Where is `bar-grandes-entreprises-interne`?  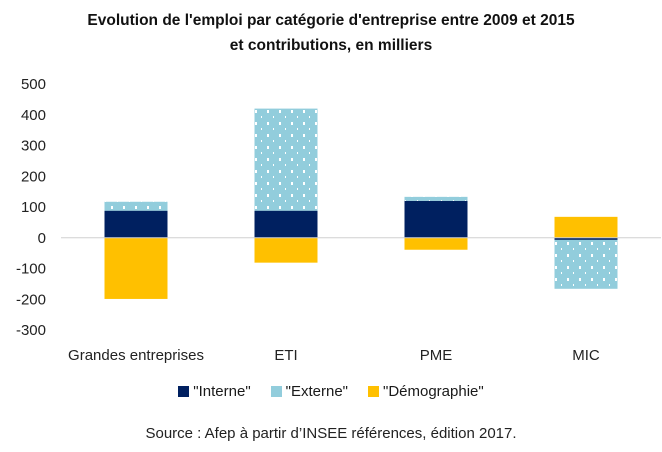
bar-grandes-entreprises-interne is located at coordinates (136, 224).